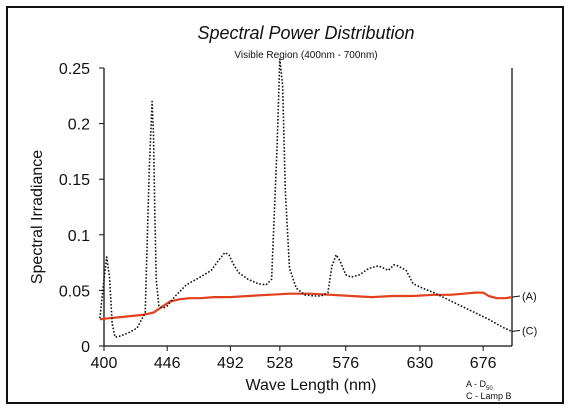 Image resolution: width=572 pixels, height=411 pixels. What do you see at coordinates (305, 33) in the screenshot?
I see `chart-title: Spectral Power Distribution` at bounding box center [305, 33].